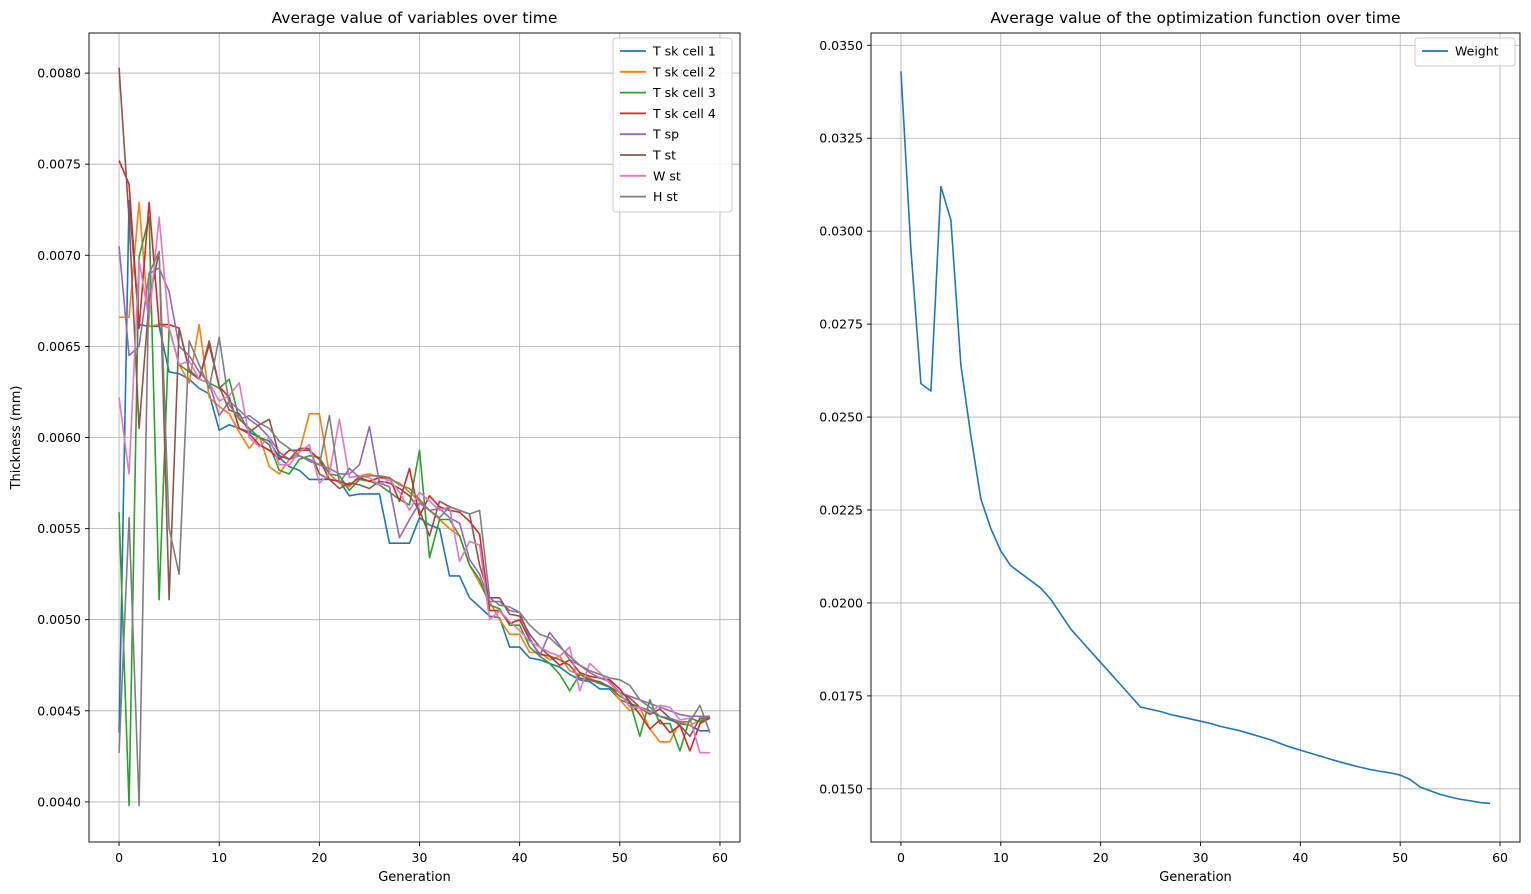 Image resolution: width=1531 pixels, height=894 pixels. I want to click on y-tick-label: 0.0075, so click(59, 164).